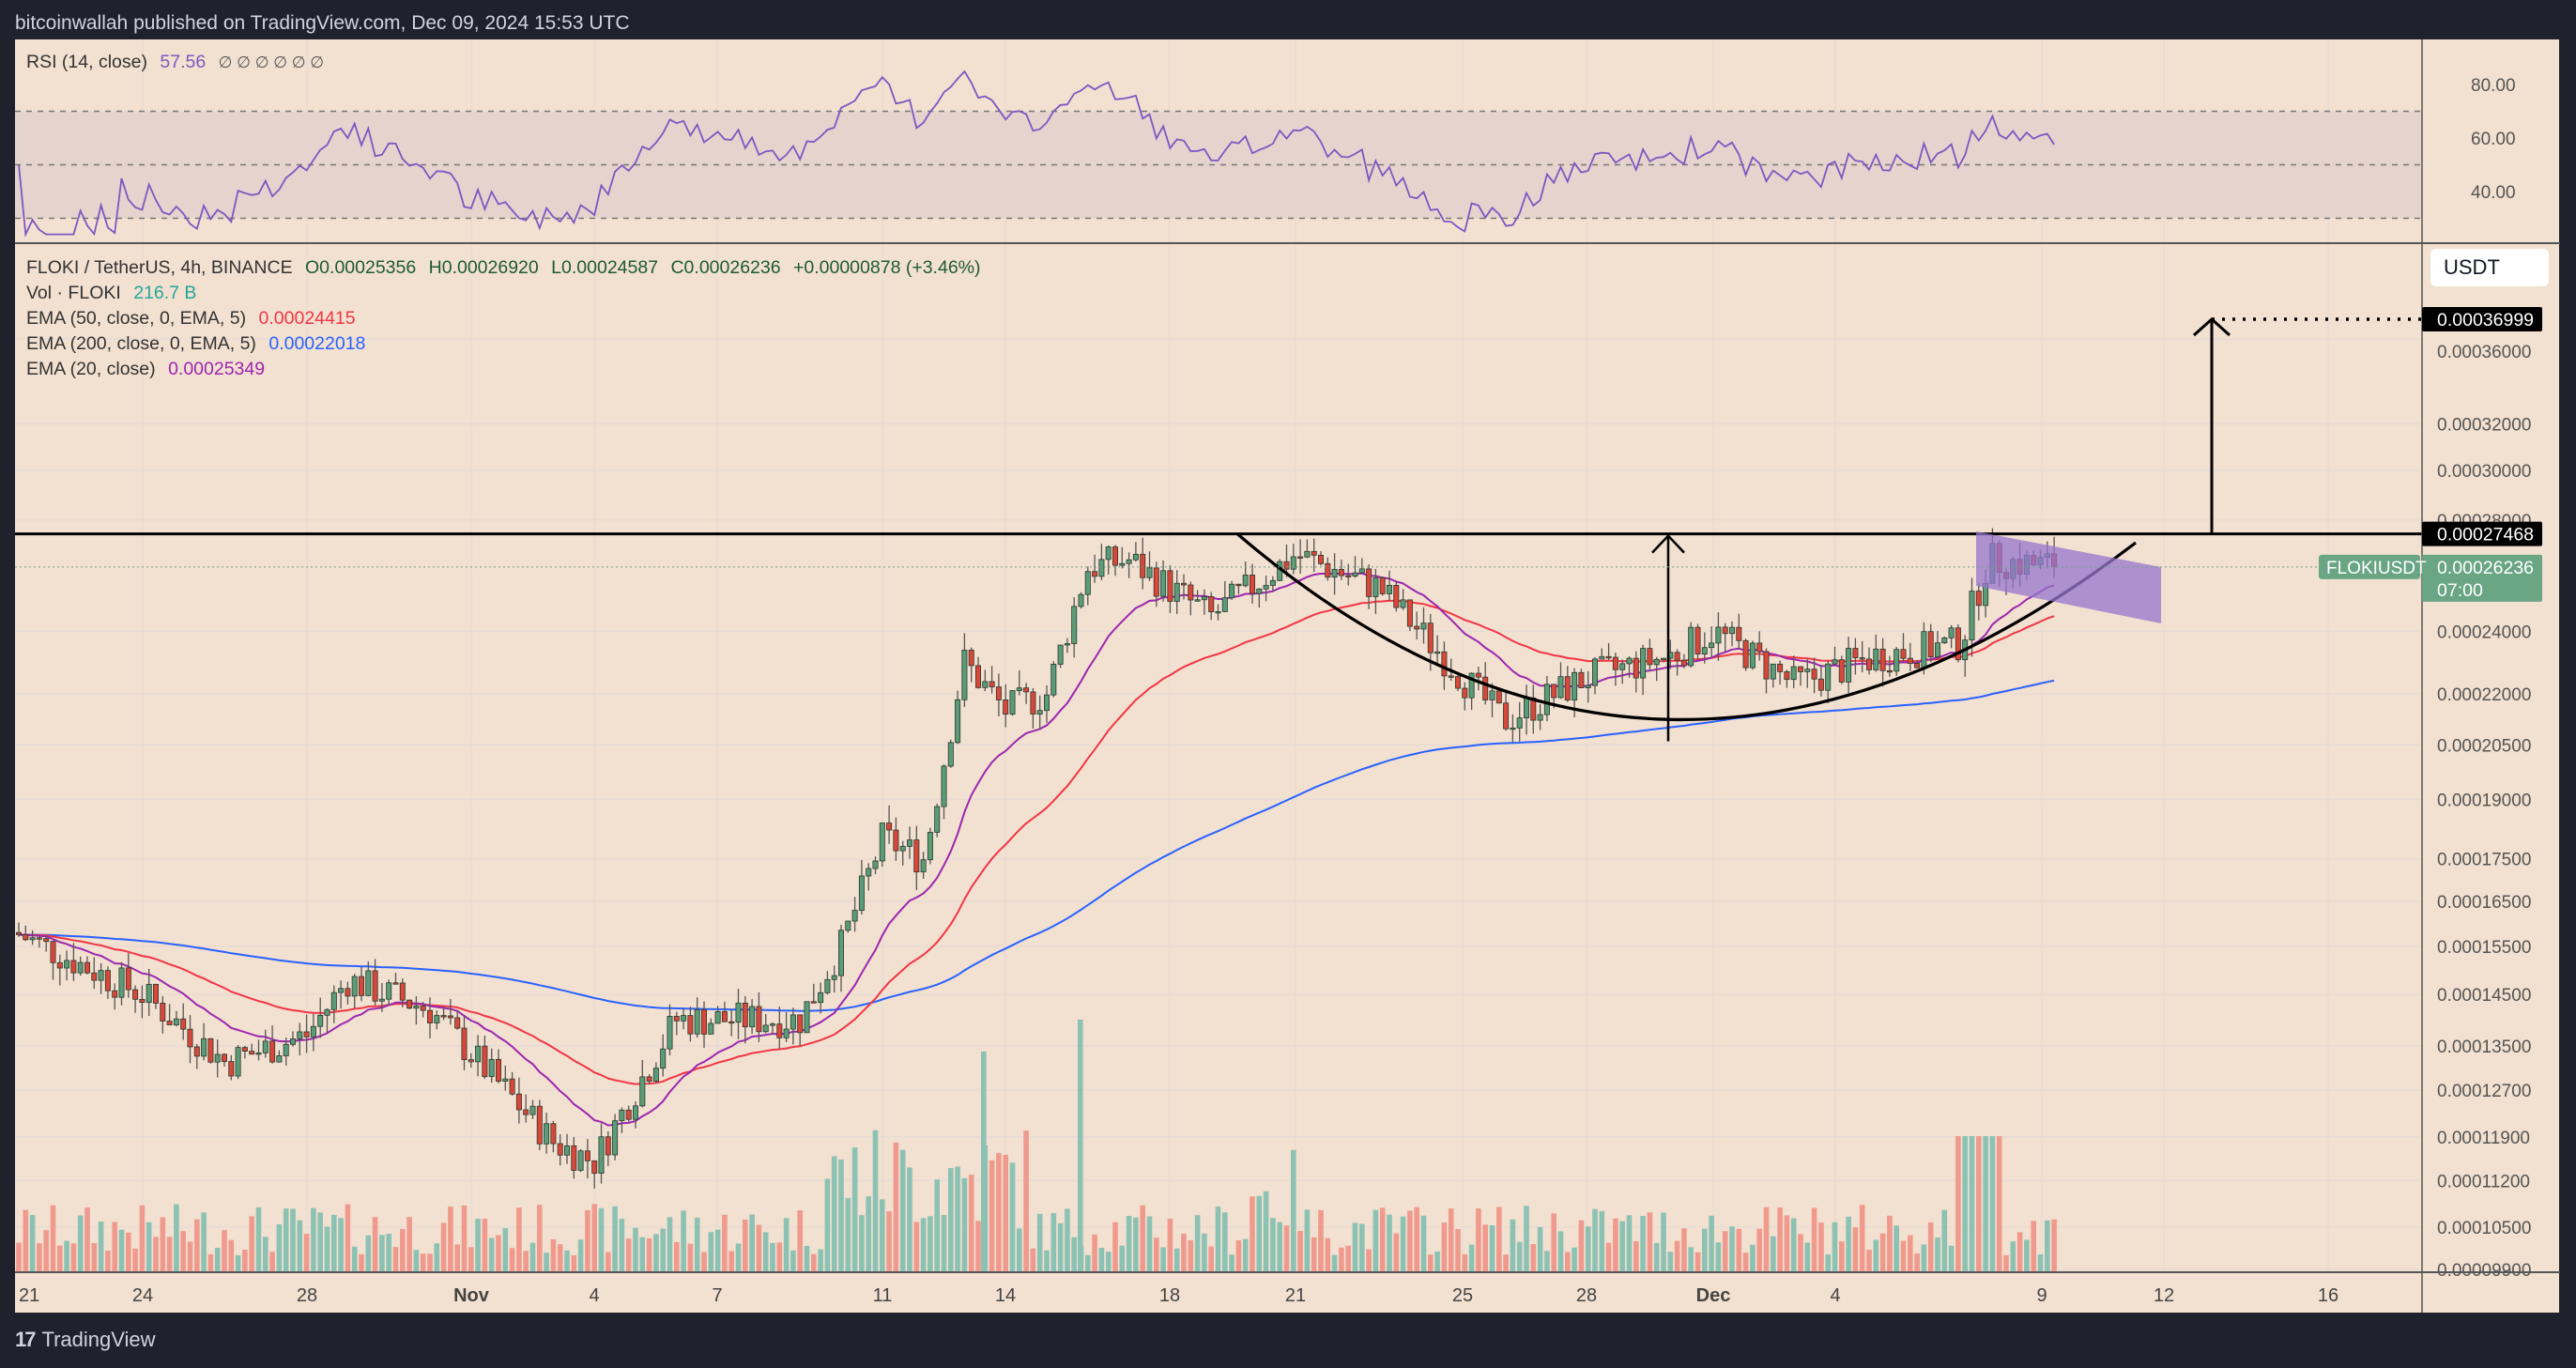 The width and height of the screenshot is (2576, 1368). Describe the element at coordinates (99, 1339) in the screenshot. I see `brand-name: TradingView` at that location.